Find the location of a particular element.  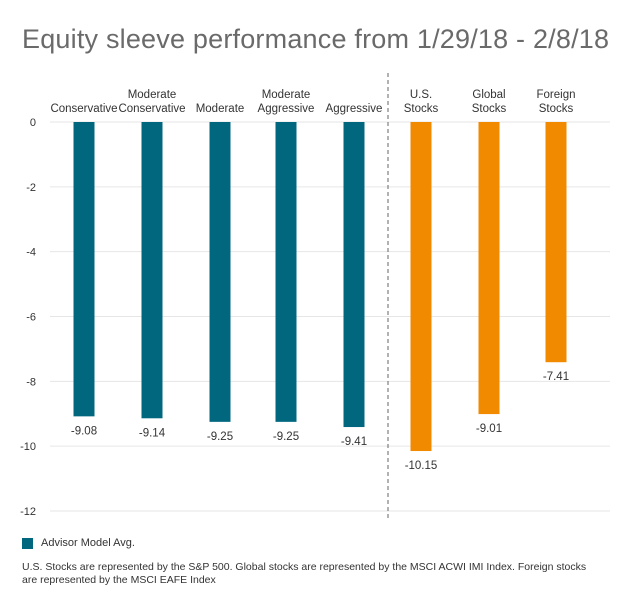

legend: Advisor Model Avg. is located at coordinates (78, 543).